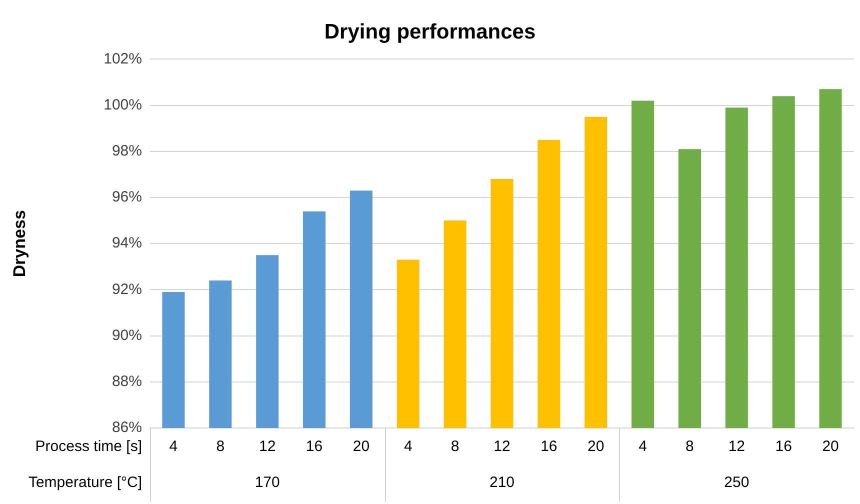 Image resolution: width=860 pixels, height=504 pixels. Describe the element at coordinates (127, 151) in the screenshot. I see `y-tick-label: 98%` at that location.